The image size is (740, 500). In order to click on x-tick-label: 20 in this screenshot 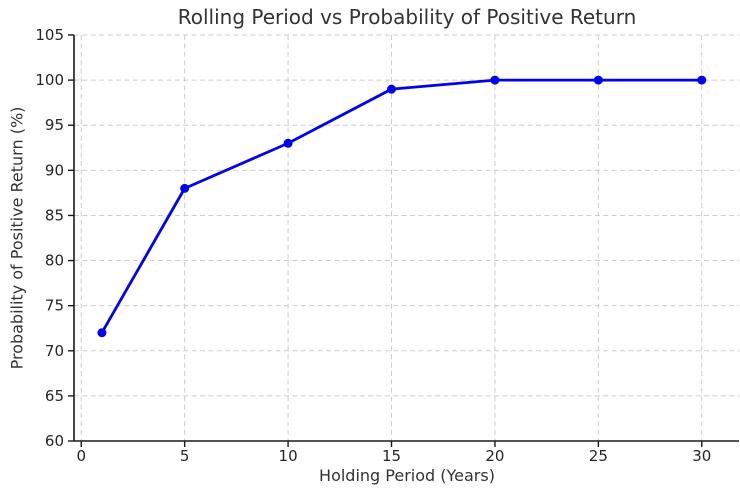, I will do `click(494, 456)`.